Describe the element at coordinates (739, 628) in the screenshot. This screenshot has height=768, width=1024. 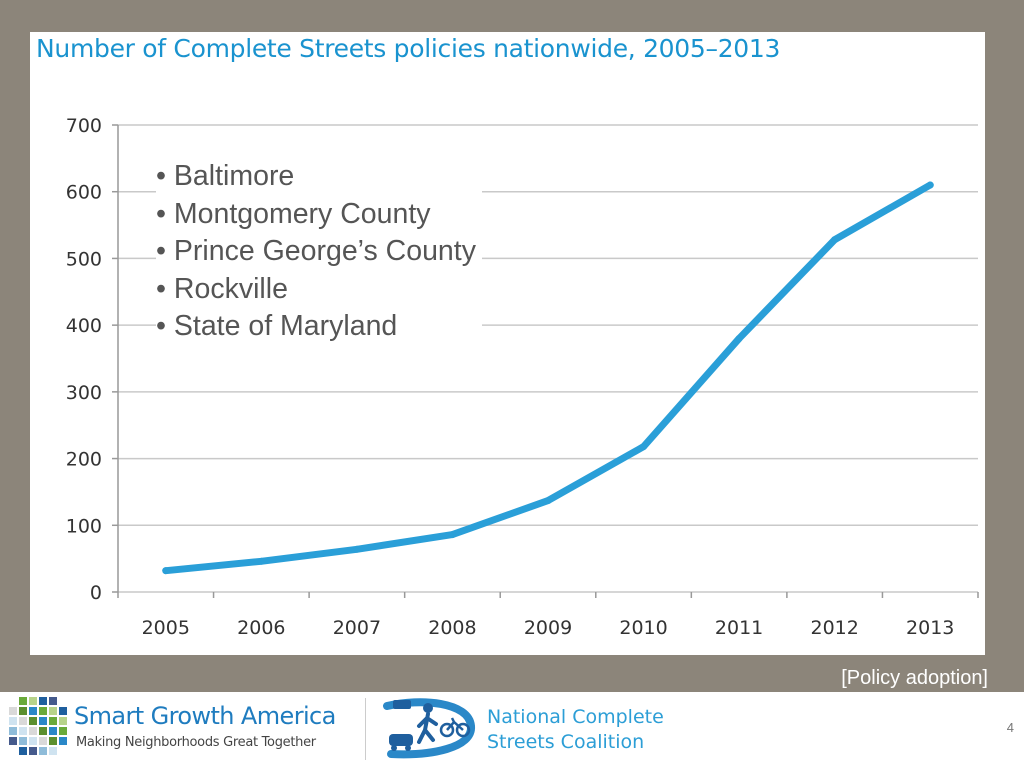
I see `x-tick-label: 2011` at that location.